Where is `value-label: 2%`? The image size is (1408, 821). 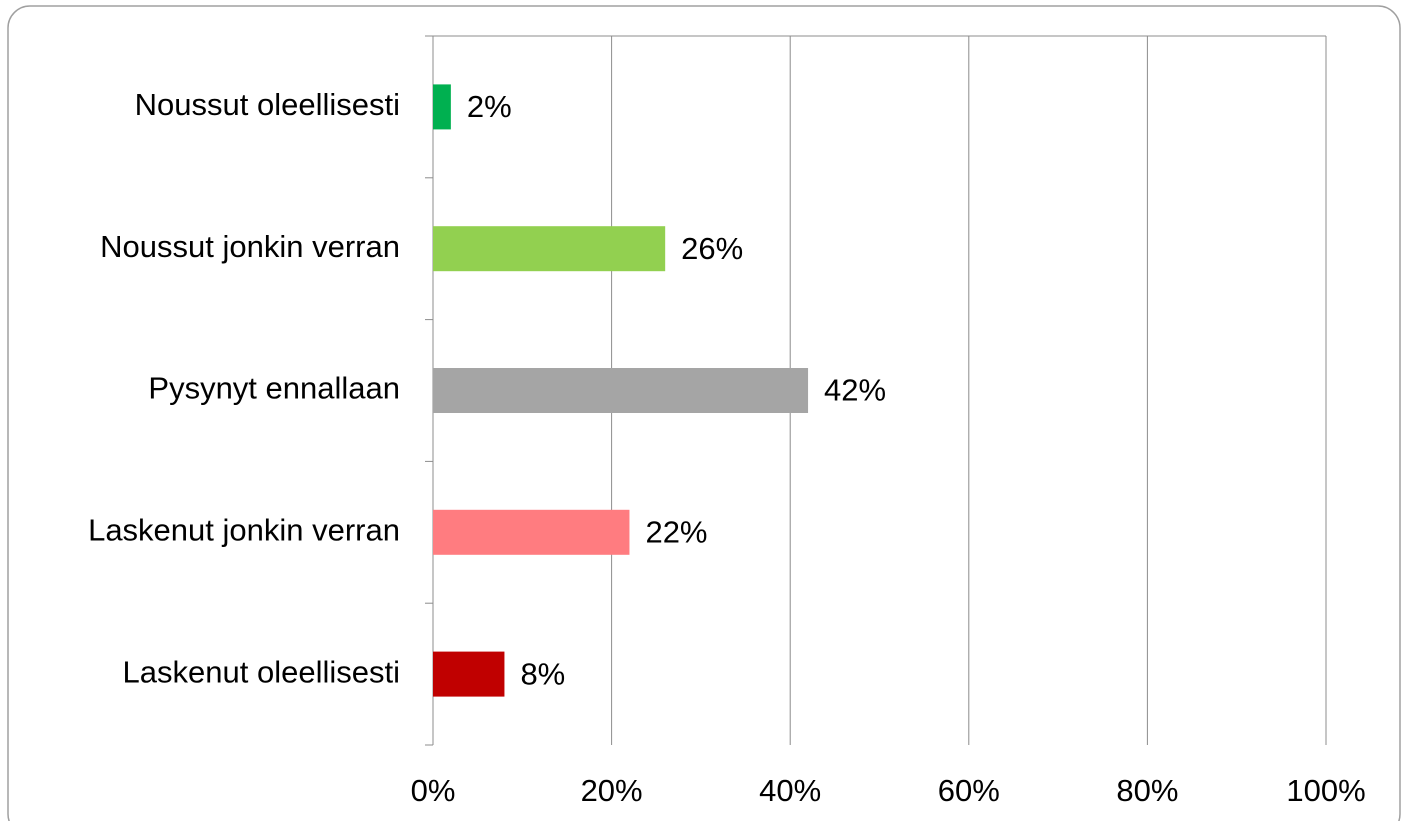 value-label: 2% is located at coordinates (489, 106).